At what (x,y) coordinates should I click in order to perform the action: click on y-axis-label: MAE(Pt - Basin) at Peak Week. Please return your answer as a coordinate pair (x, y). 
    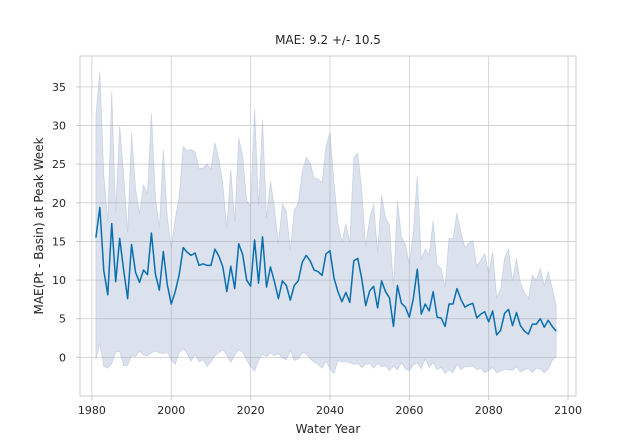
    Looking at the image, I should click on (39, 225).